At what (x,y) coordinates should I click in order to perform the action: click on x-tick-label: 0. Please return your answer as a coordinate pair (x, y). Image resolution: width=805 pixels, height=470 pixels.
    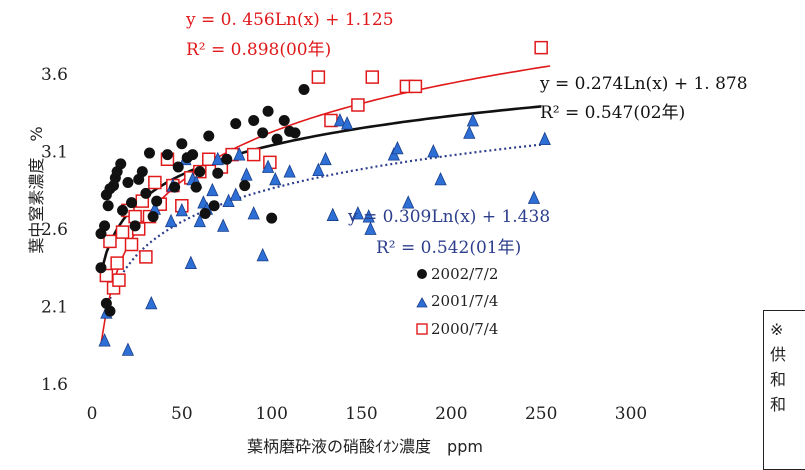
    Looking at the image, I should click on (92, 414).